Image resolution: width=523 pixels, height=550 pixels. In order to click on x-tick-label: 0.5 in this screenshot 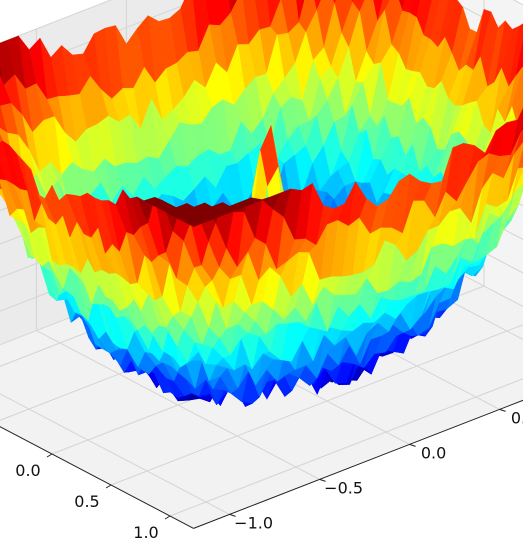, I will do `click(86, 501)`.